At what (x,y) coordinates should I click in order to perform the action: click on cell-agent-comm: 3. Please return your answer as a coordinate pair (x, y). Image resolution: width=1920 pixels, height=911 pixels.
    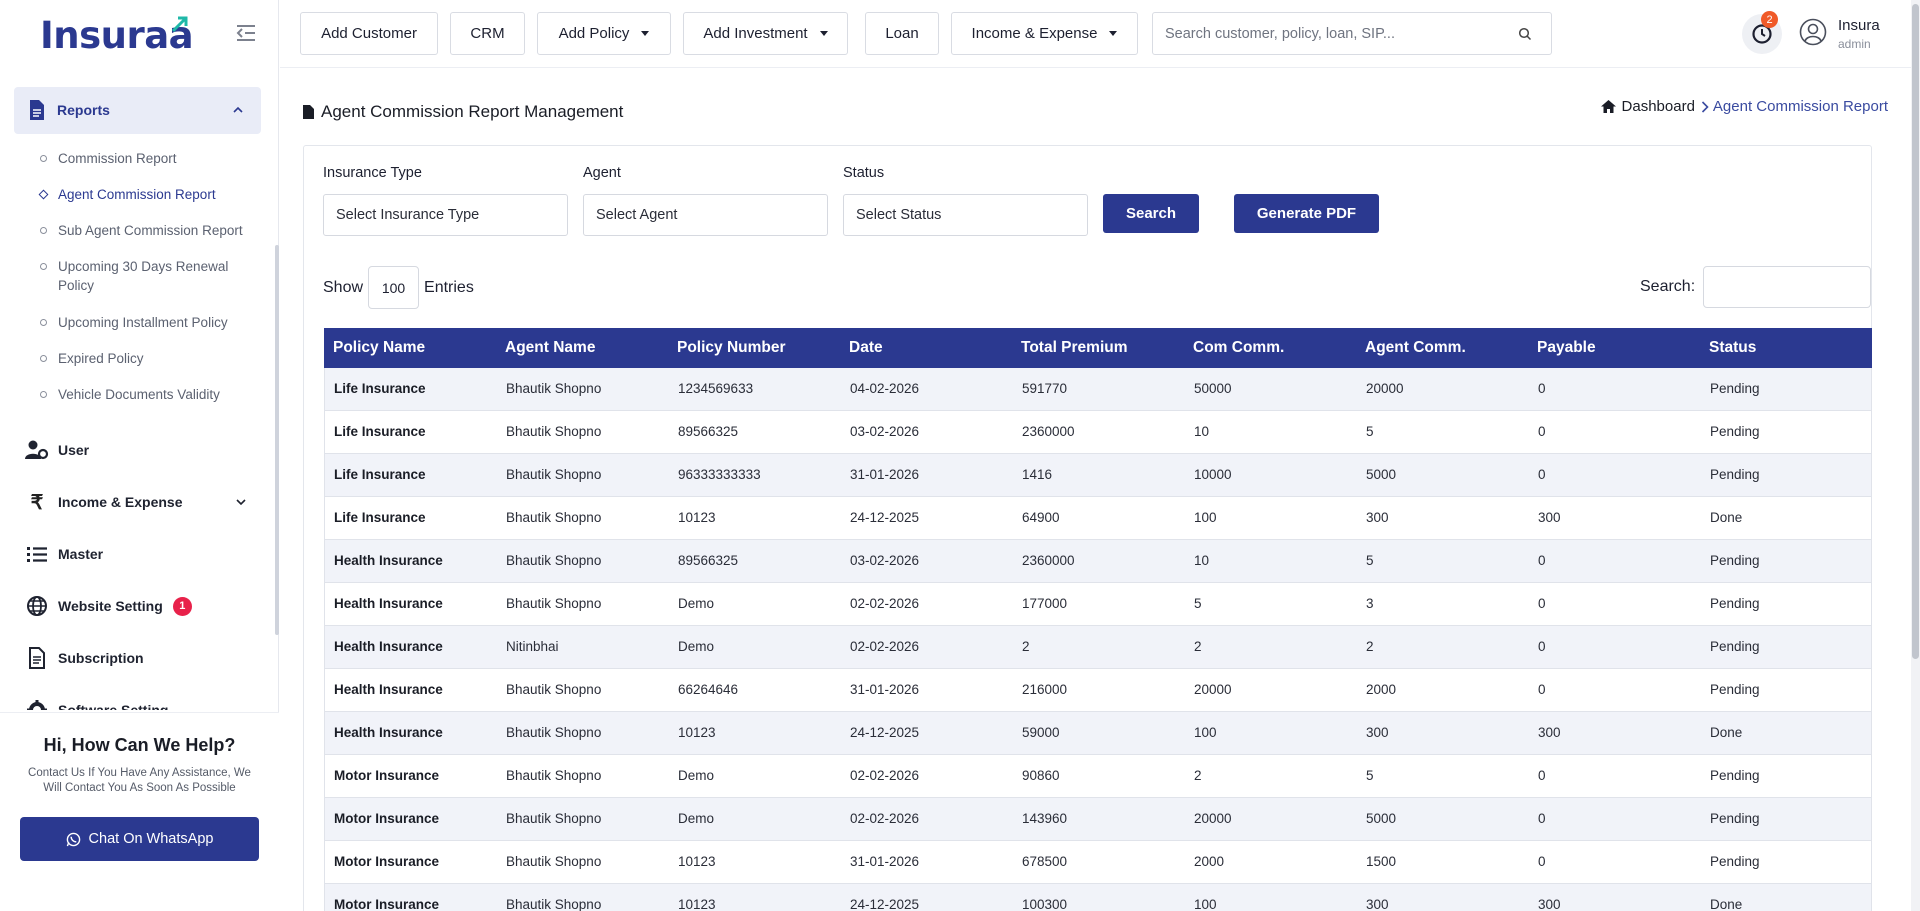
    Looking at the image, I should click on (1370, 603).